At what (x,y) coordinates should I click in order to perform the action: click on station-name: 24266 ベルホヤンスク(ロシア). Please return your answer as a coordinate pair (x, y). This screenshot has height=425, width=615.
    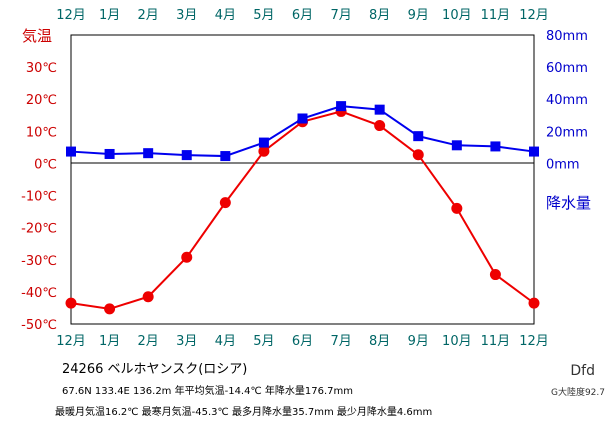
    Looking at the image, I should click on (155, 369).